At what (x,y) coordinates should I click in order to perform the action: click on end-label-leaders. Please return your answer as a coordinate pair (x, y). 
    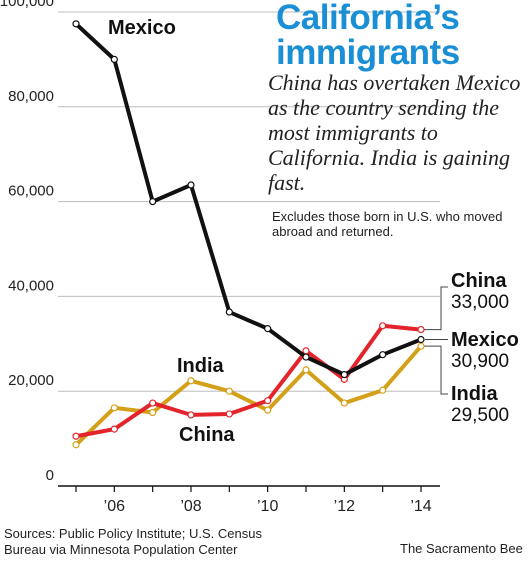
    Looking at the image, I should click on (434, 340).